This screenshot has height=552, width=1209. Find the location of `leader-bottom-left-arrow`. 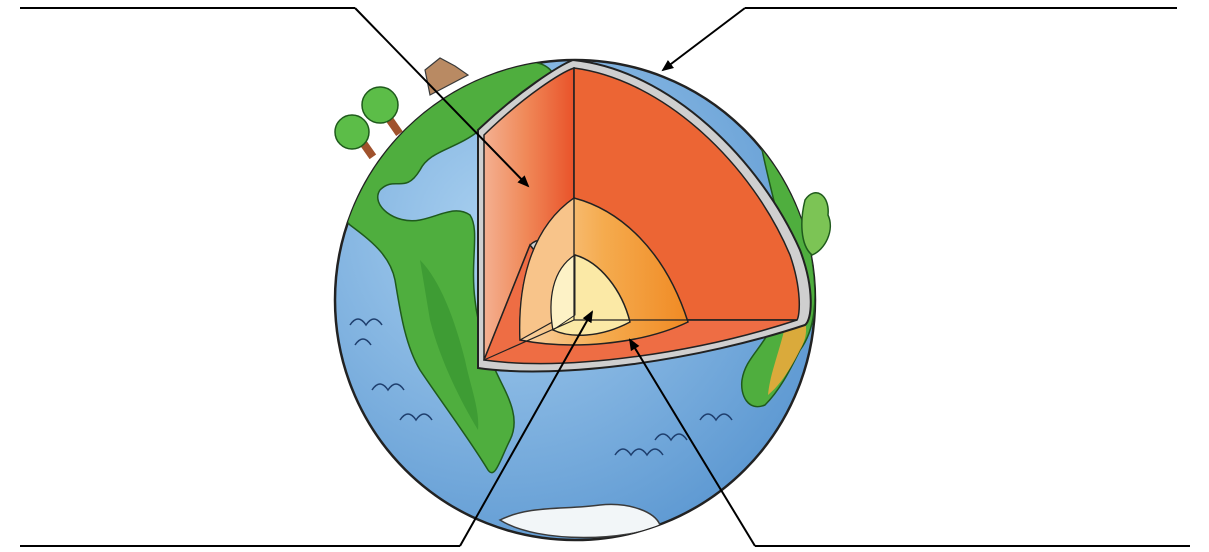

leader-bottom-left-arrow is located at coordinates (526, 428).